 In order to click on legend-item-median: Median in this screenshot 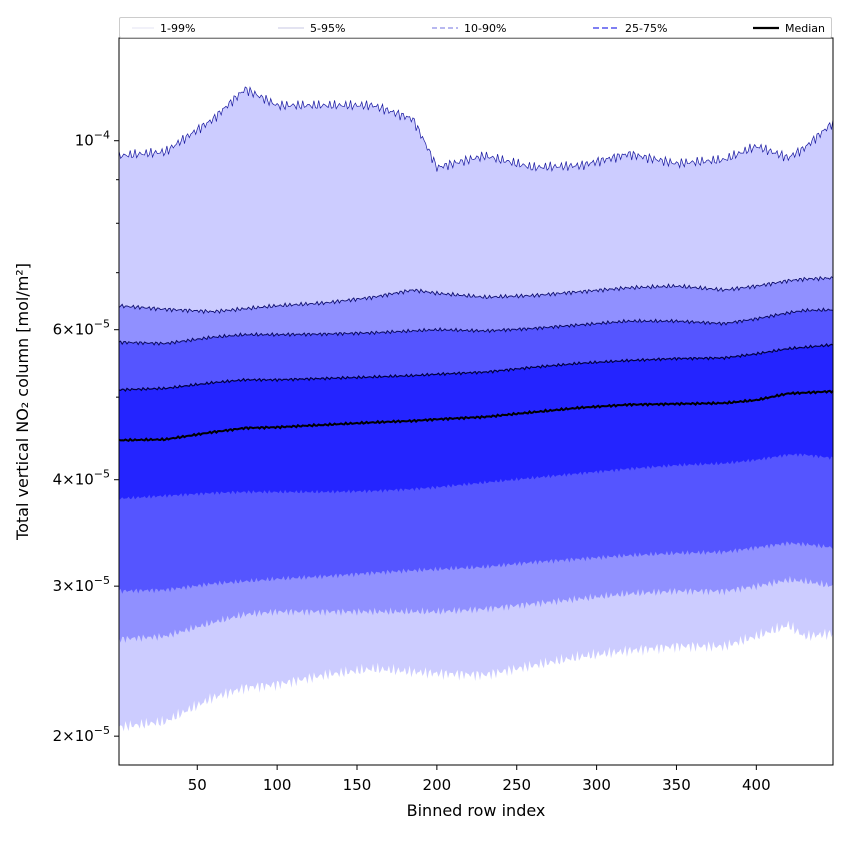, I will do `click(789, 28)`.